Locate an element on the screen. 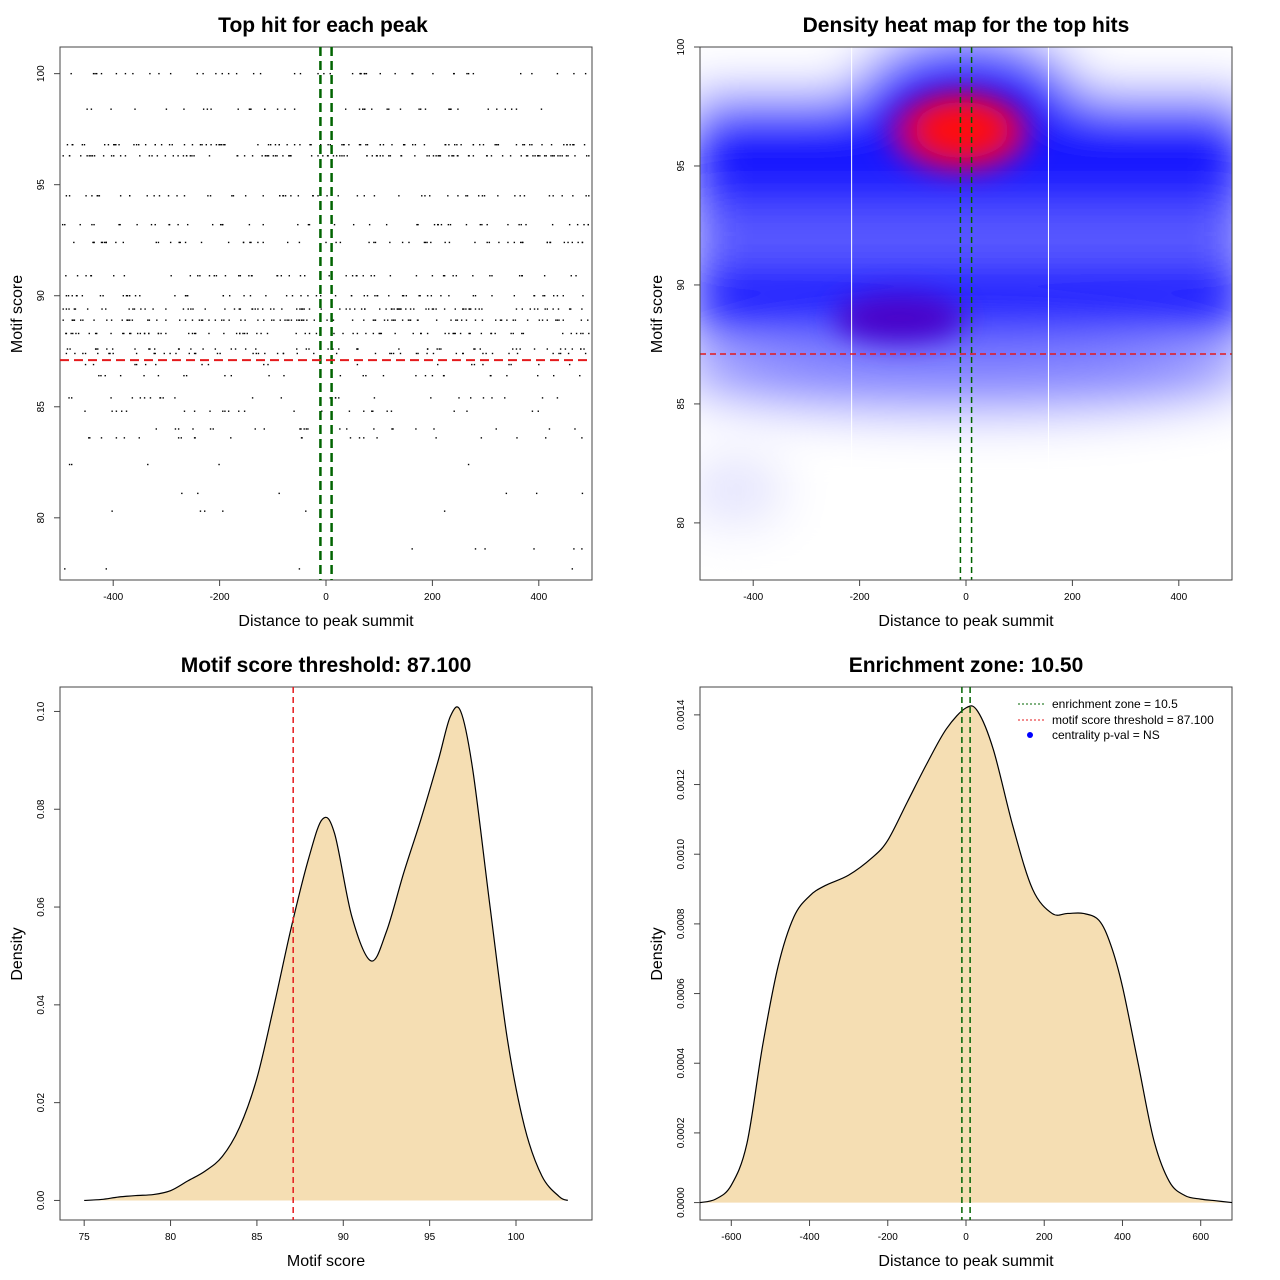  chart-title: Motif score threshold: 87.100 is located at coordinates (326, 665).